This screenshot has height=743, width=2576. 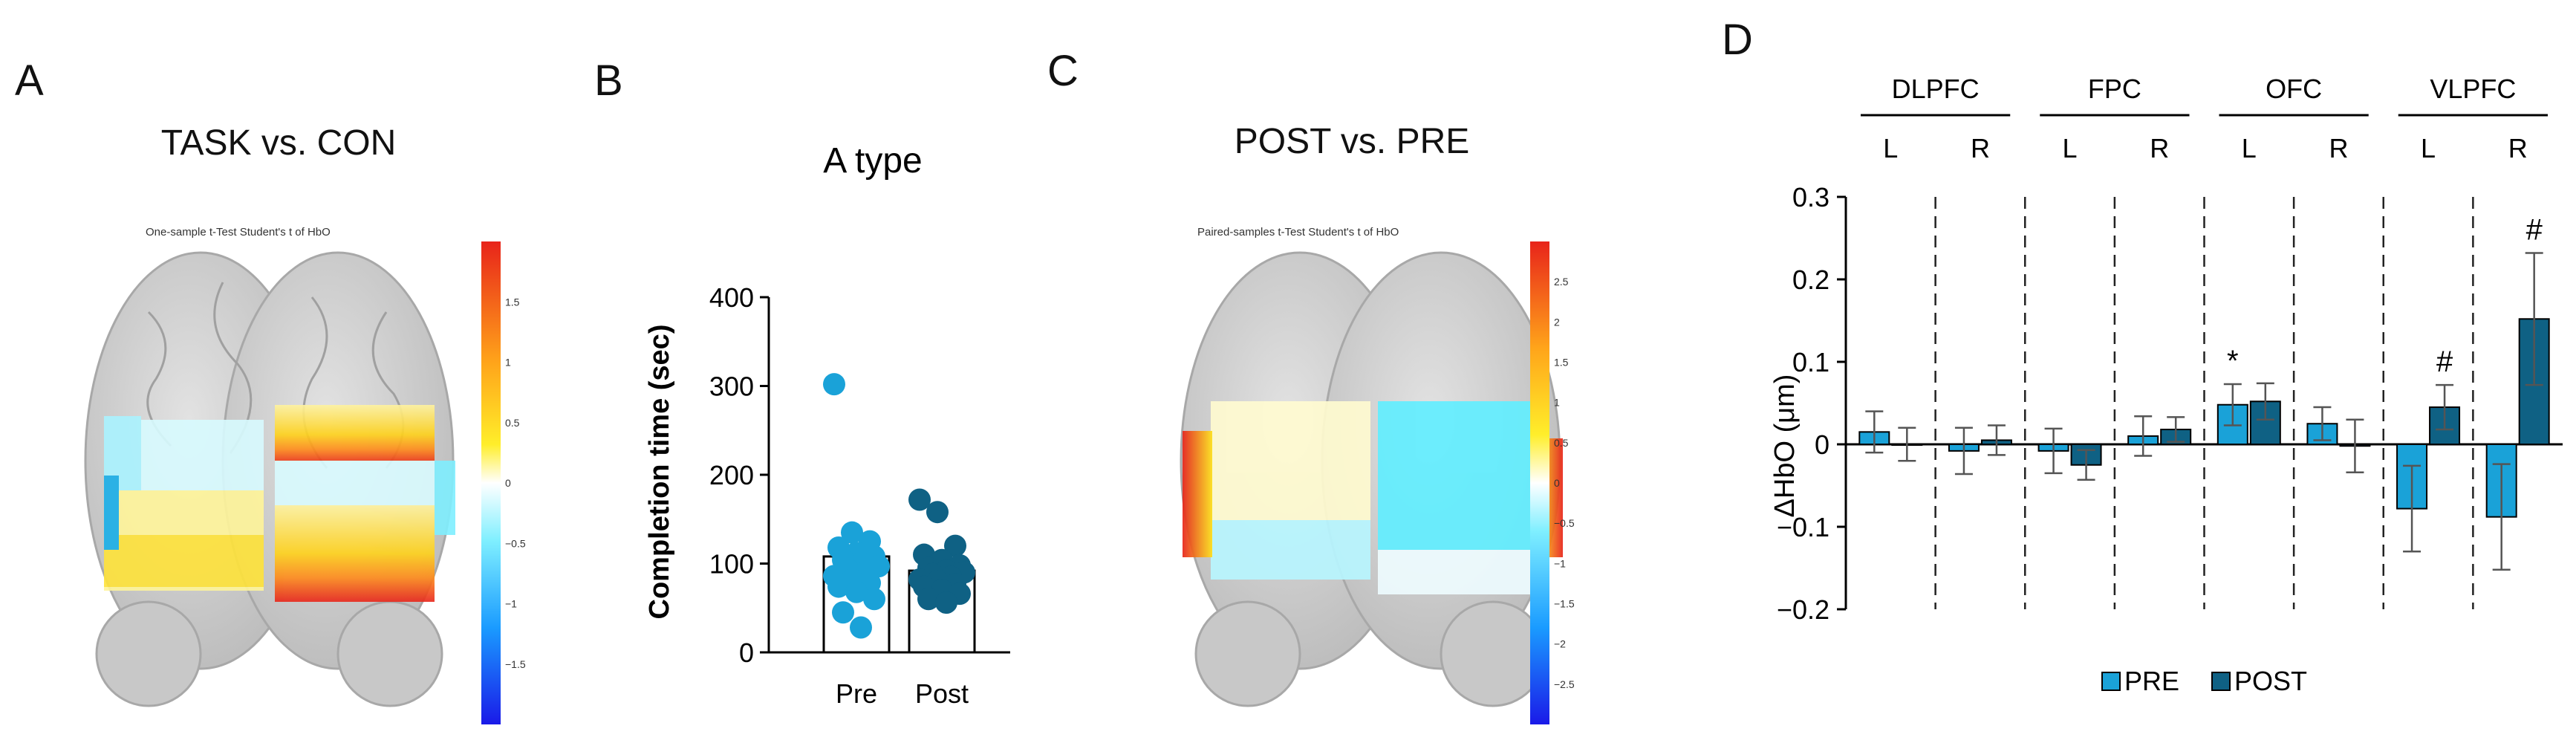 I want to click on panel-b-y-tick-label: 400, so click(x=731, y=297).